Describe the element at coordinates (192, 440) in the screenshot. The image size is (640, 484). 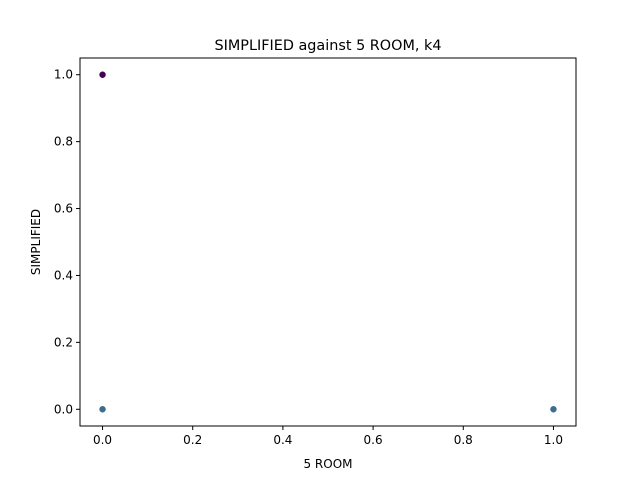
I see `x-tick-label: 0.2` at that location.